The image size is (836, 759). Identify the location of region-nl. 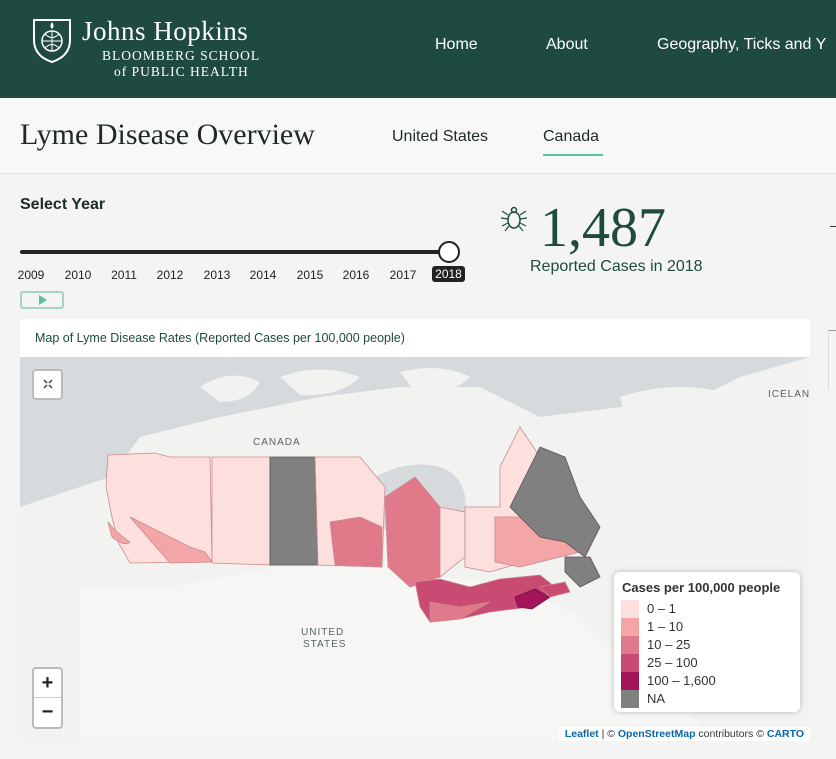
(555, 502).